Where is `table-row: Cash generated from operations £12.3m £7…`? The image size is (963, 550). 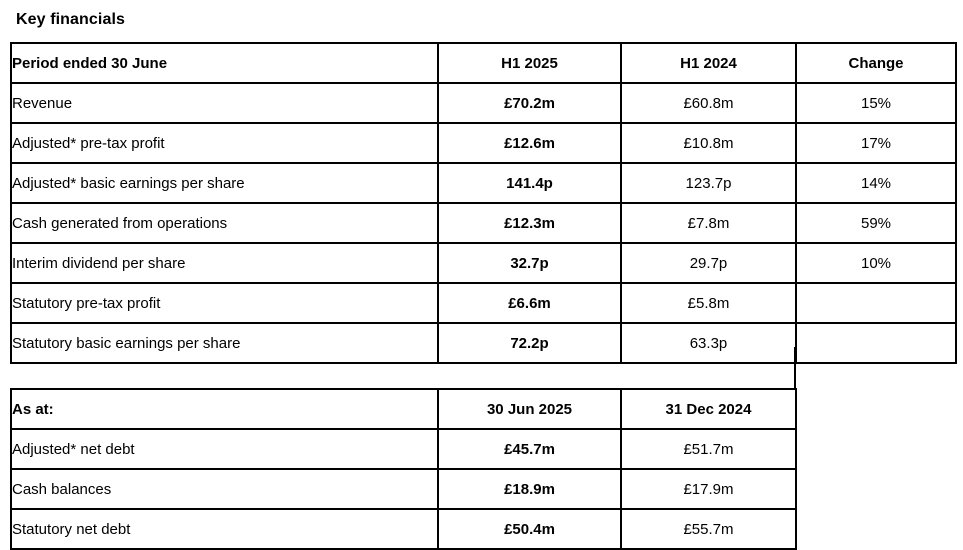 table-row: Cash generated from operations £12.3m £7… is located at coordinates (483, 223).